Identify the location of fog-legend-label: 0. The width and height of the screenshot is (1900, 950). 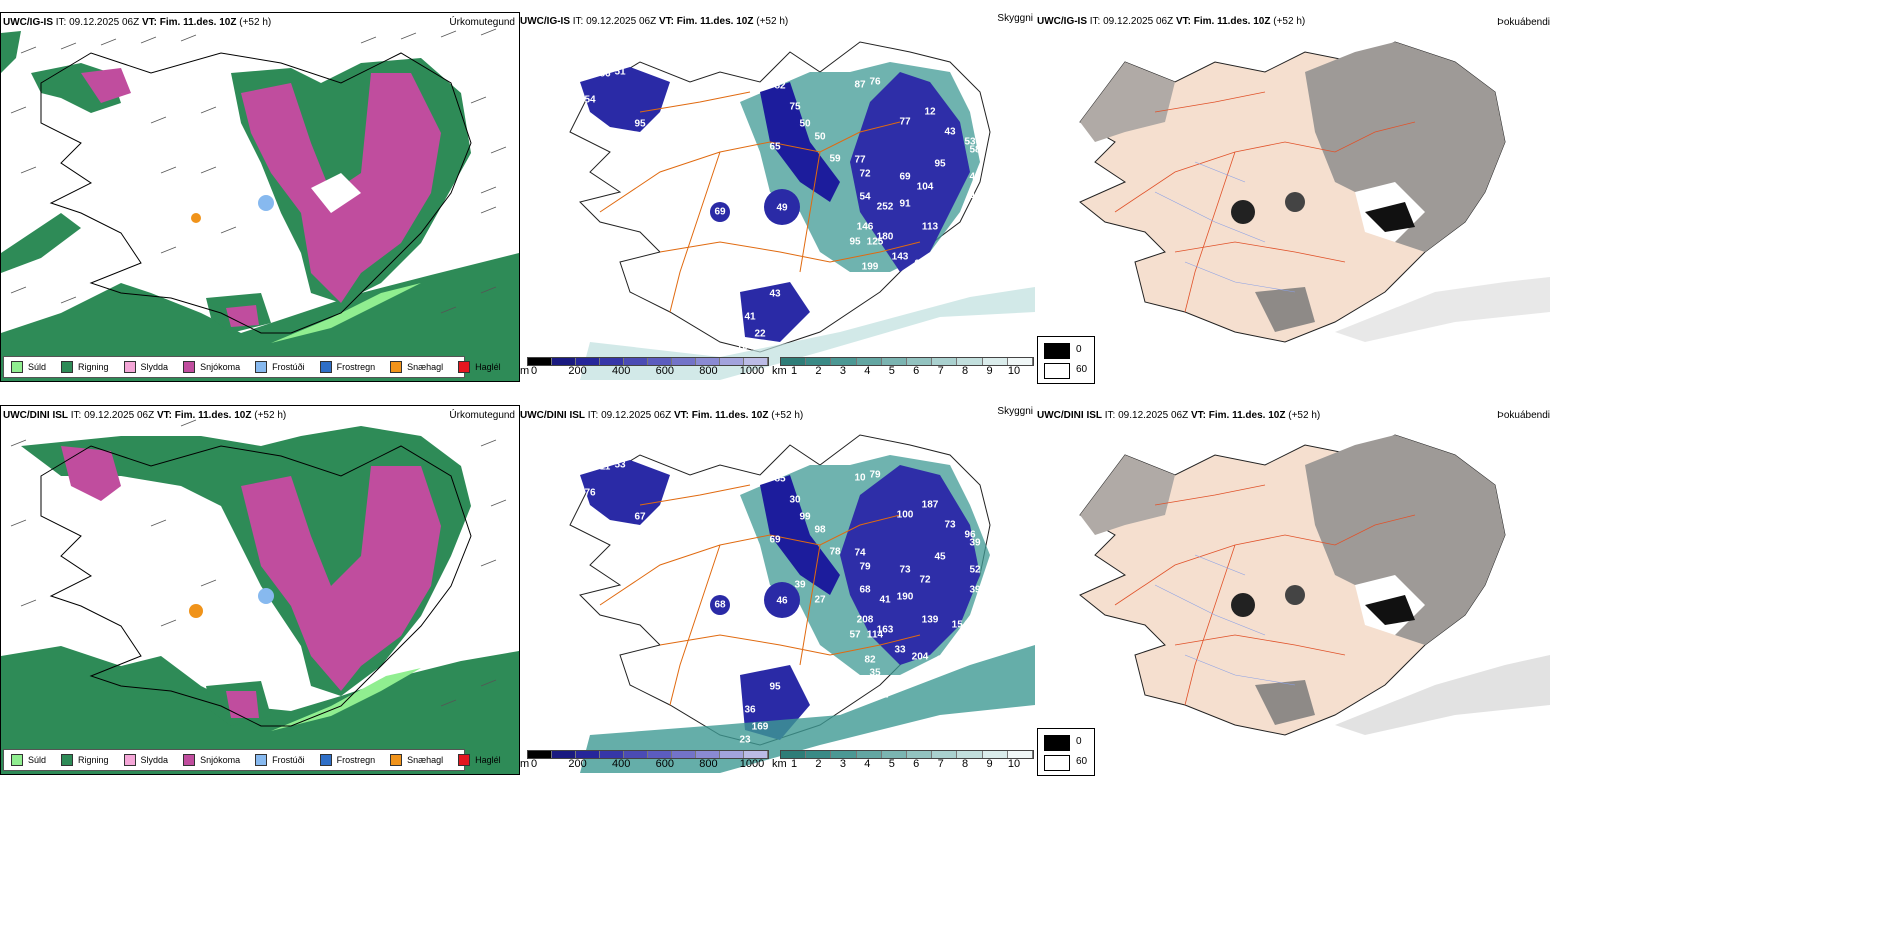
(1079, 349).